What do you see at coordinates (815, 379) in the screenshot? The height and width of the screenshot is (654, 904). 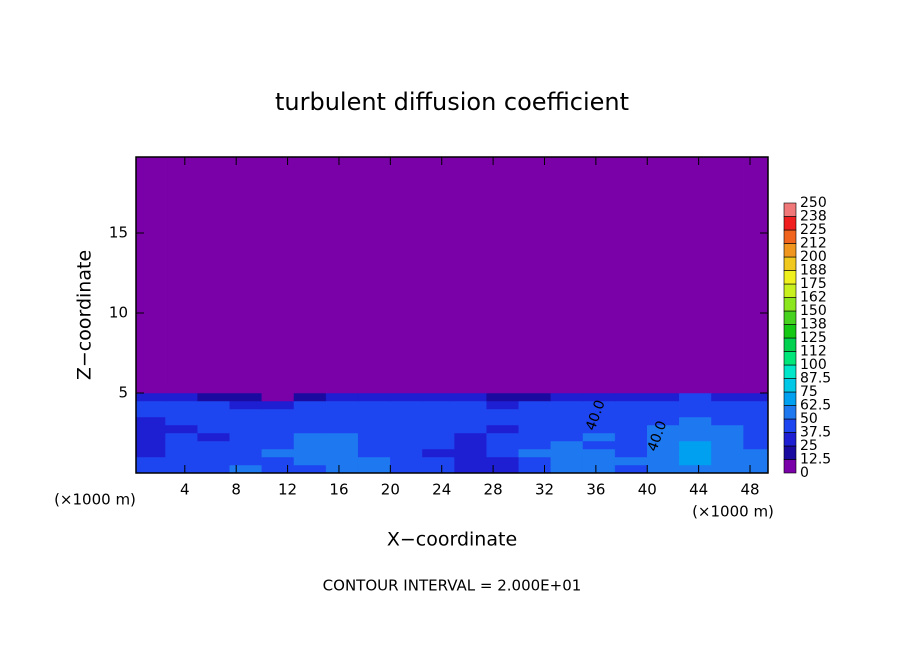 I see `colorbar-label: 87.5` at bounding box center [815, 379].